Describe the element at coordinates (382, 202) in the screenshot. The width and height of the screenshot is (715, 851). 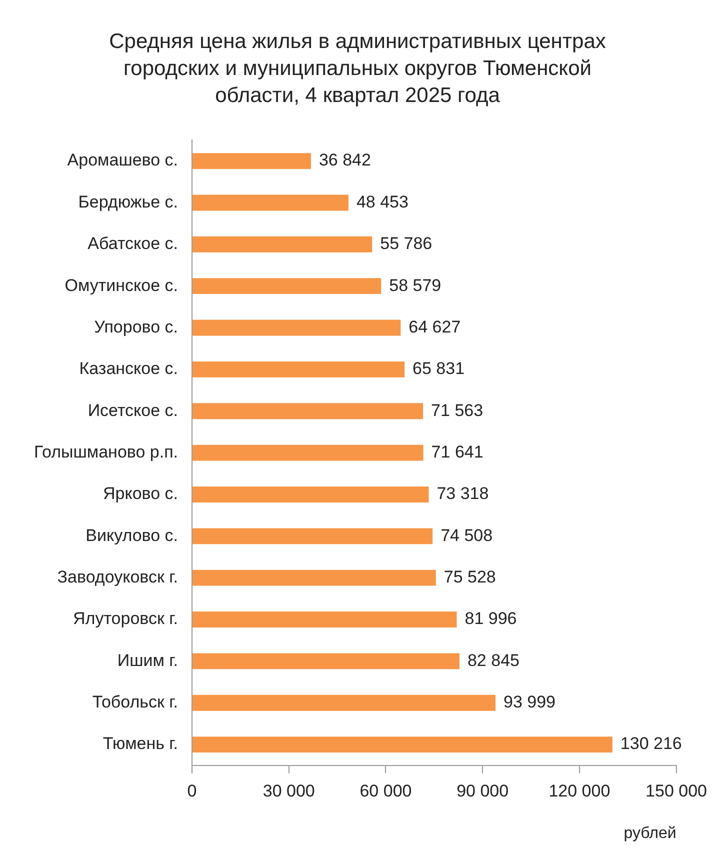
I see `data-label: 48 453` at that location.